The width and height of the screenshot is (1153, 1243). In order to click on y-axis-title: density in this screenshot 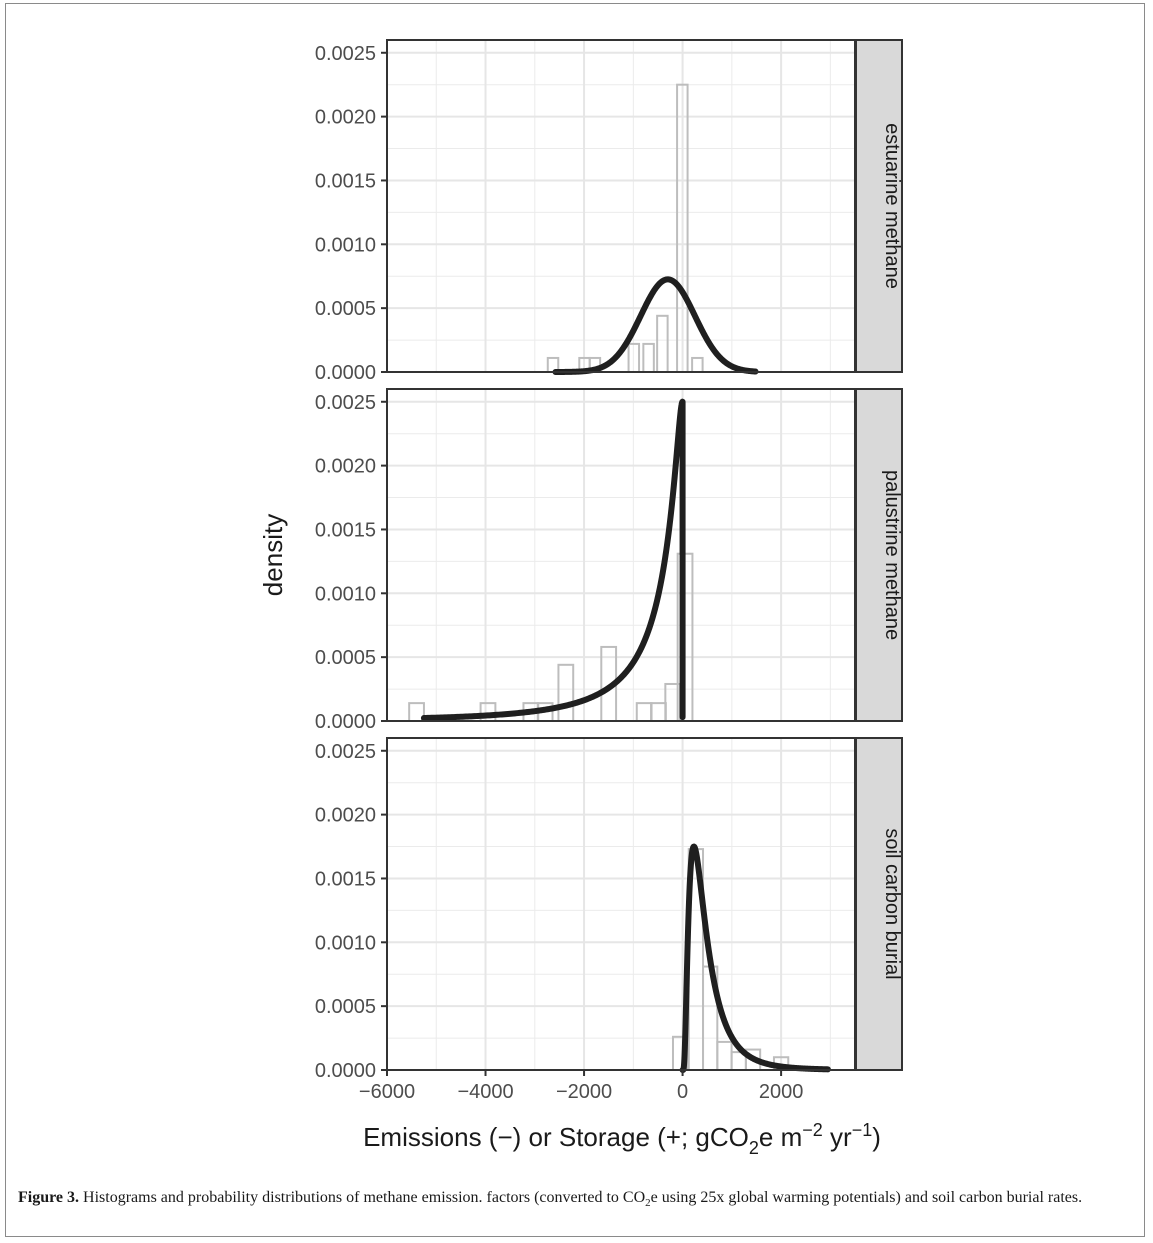, I will do `click(273, 555)`.